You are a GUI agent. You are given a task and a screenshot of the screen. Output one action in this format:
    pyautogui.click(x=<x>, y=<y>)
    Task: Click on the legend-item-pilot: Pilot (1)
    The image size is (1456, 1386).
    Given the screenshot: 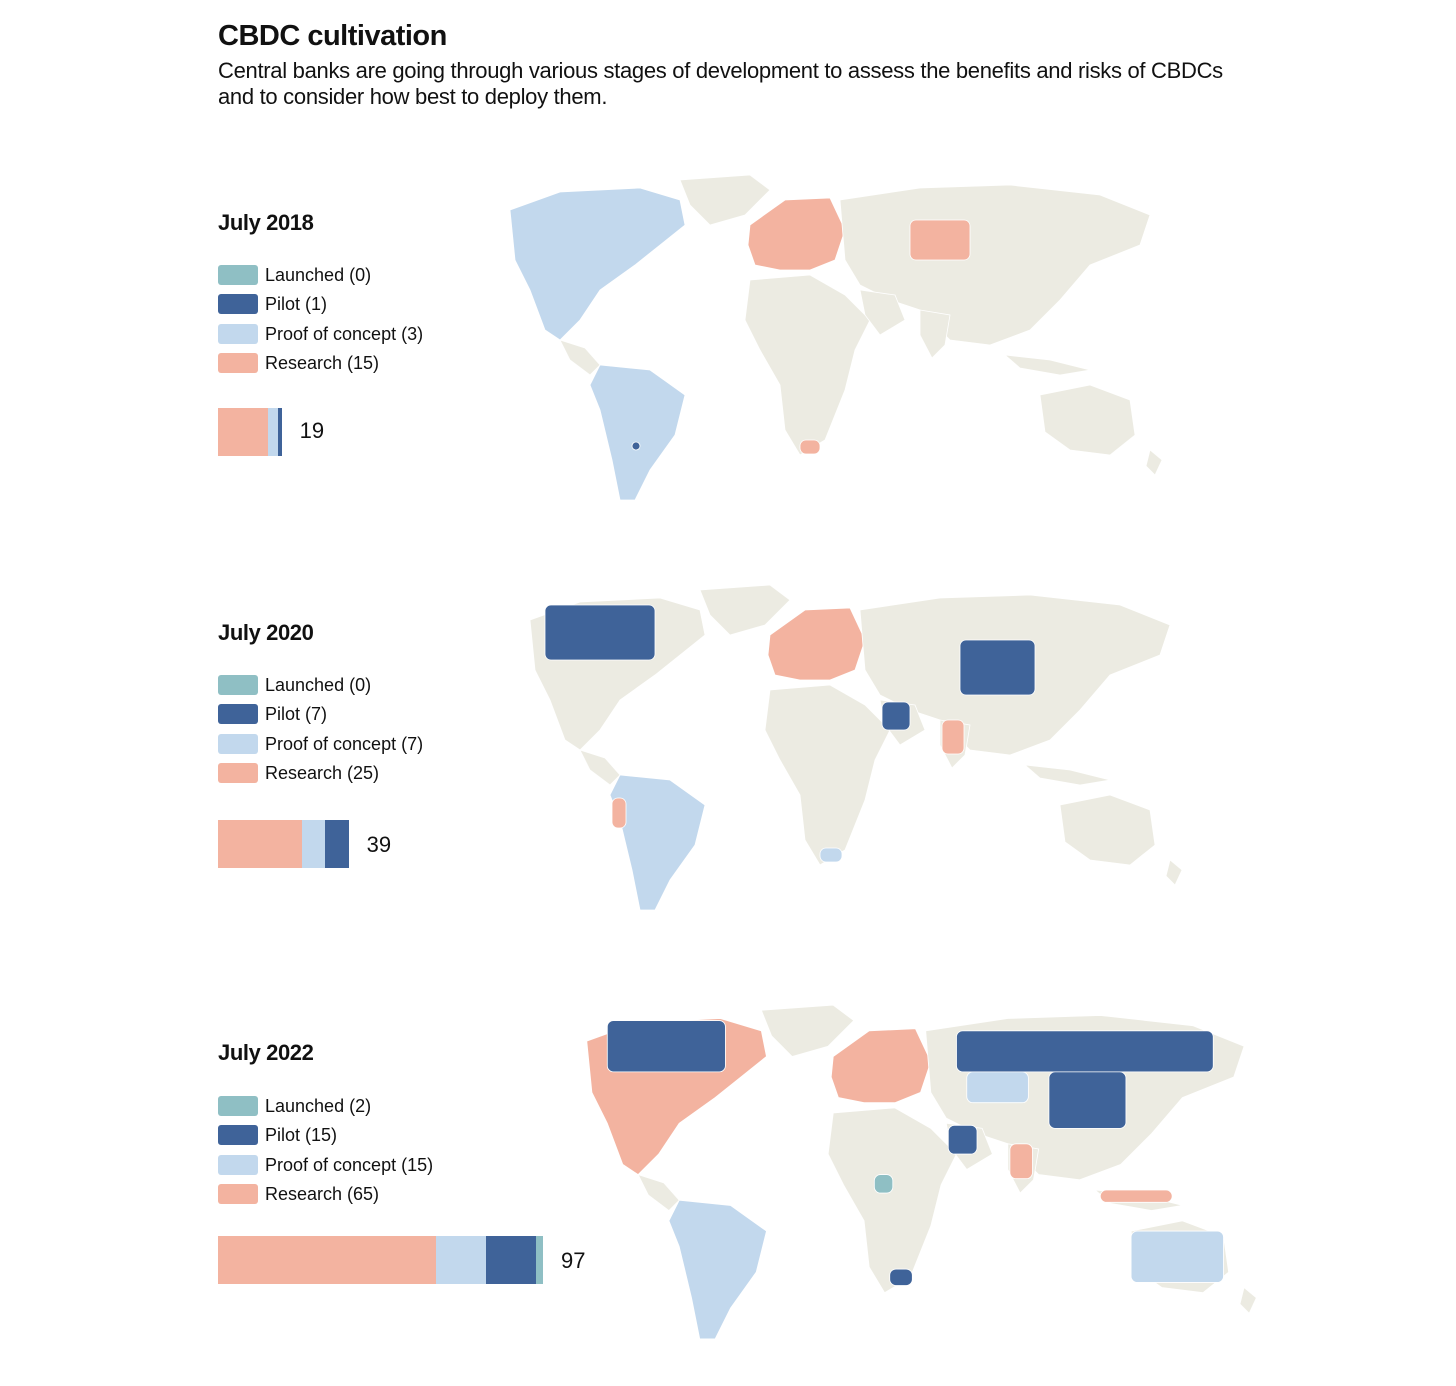 What is the action you would take?
    pyautogui.click(x=272, y=304)
    